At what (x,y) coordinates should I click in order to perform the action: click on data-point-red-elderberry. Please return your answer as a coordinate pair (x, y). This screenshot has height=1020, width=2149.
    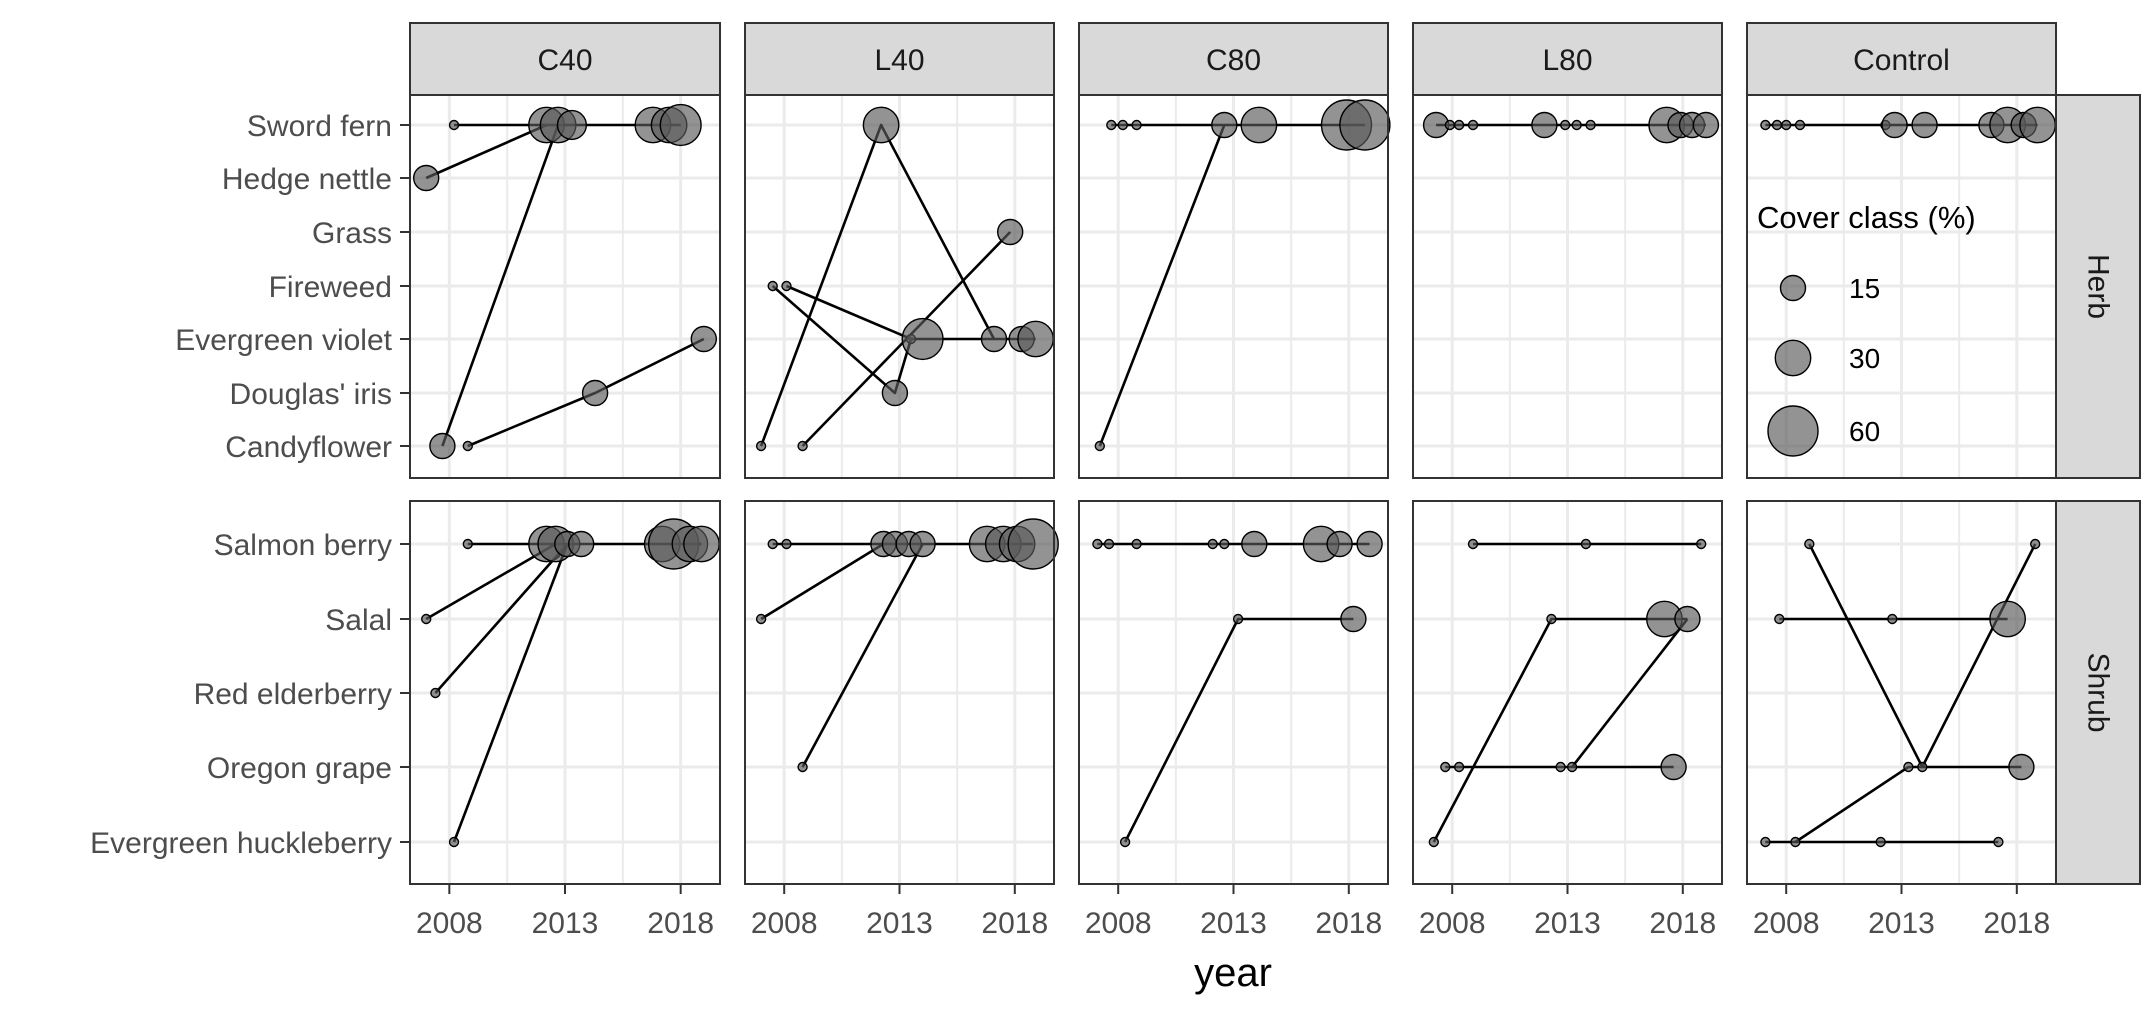
    Looking at the image, I should click on (435, 693).